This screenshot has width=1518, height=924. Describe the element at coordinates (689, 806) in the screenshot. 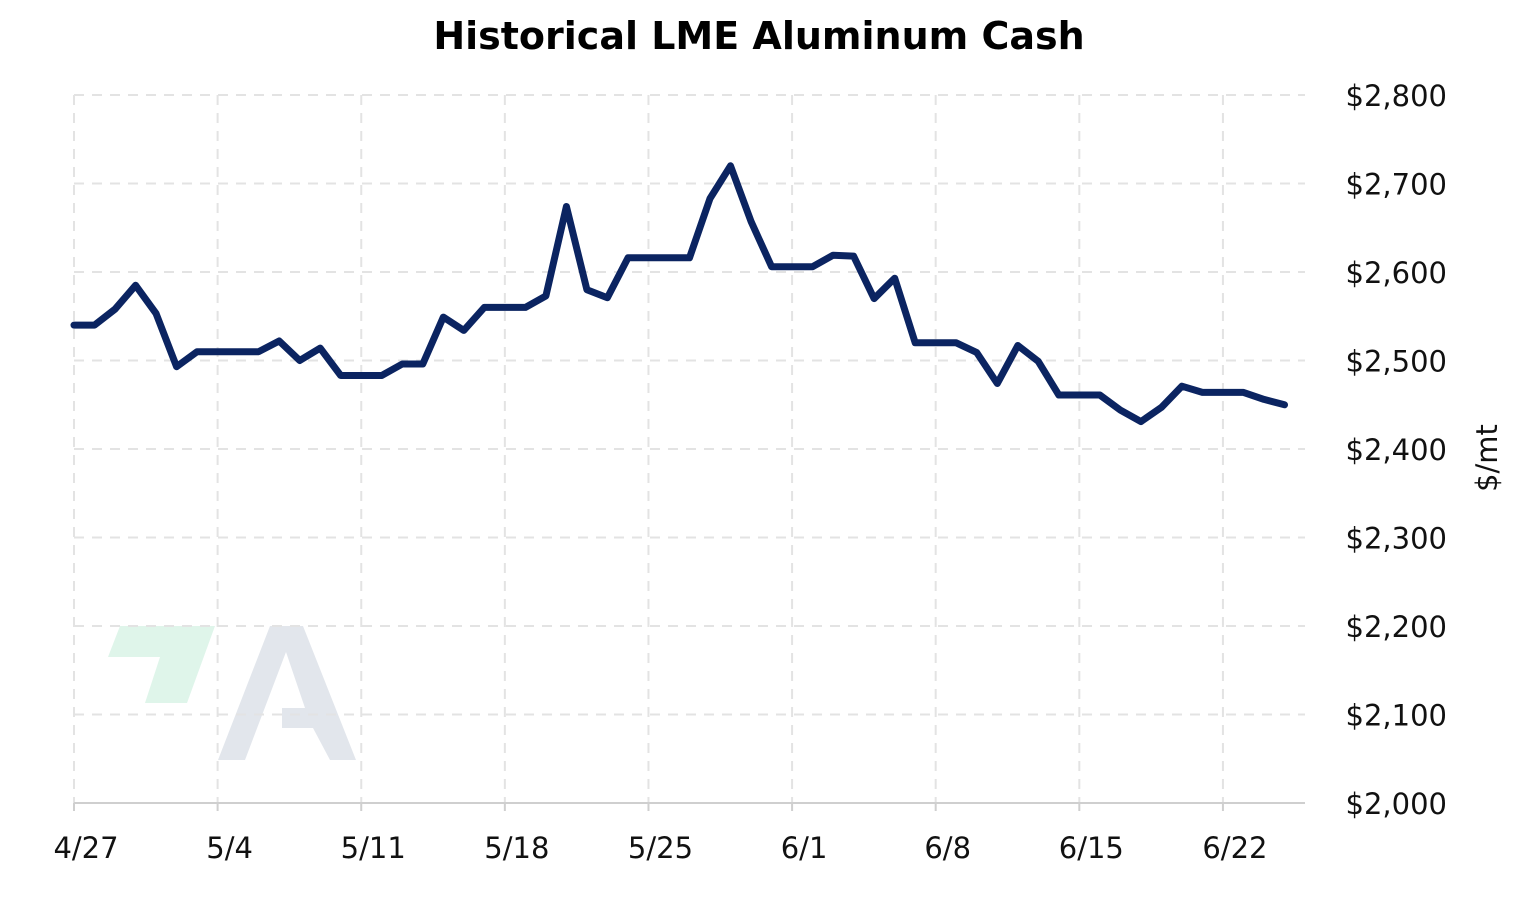

I see `x-axis` at that location.